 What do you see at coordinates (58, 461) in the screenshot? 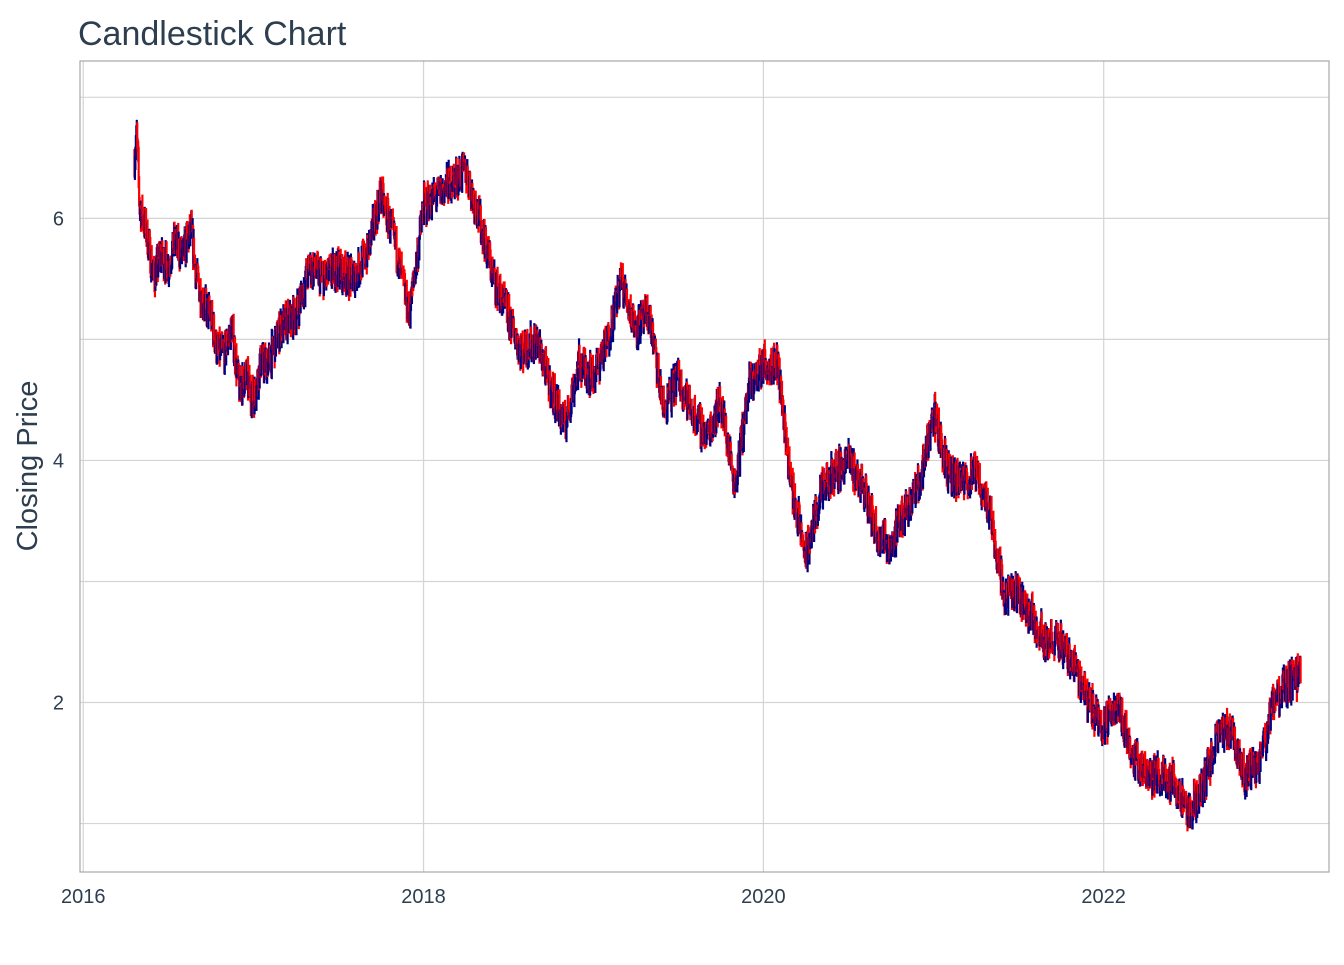
I see `y-tick-label: 4` at bounding box center [58, 461].